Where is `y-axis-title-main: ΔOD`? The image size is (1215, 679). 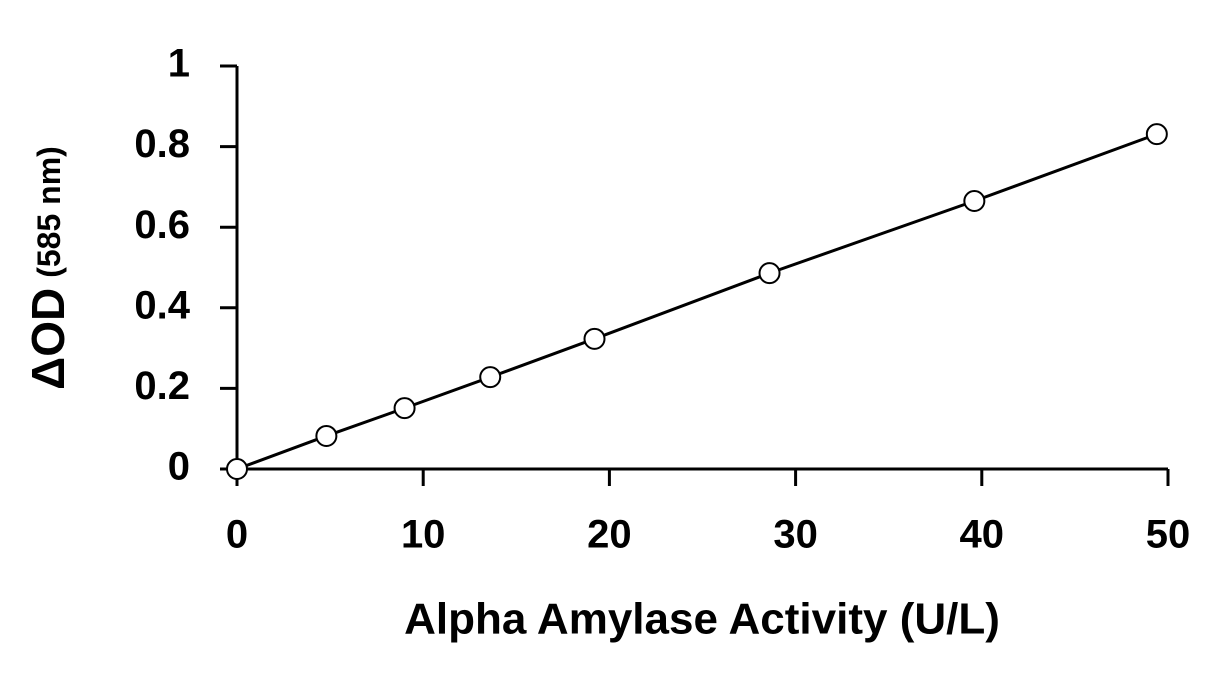
y-axis-title-main: ΔOD is located at coordinates (48, 339).